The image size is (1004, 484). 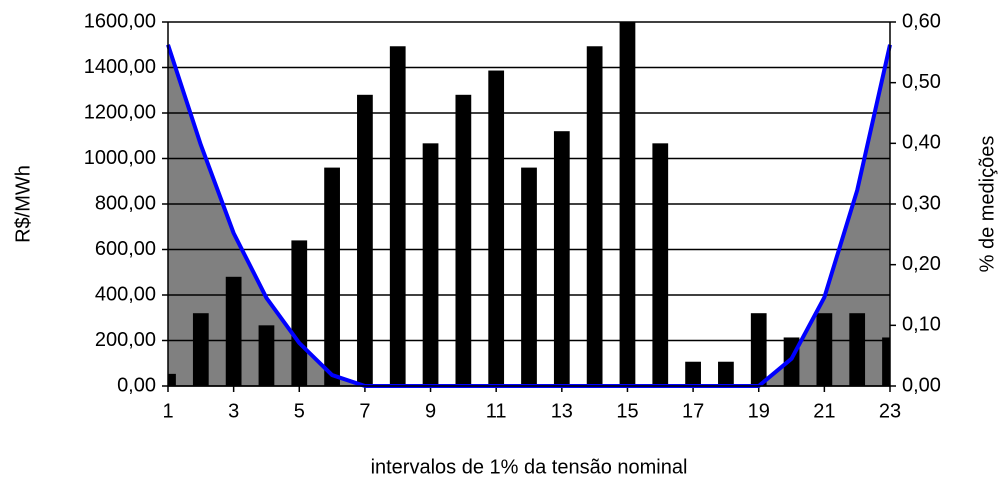 What do you see at coordinates (125, 294) in the screenshot?
I see `y-tick-label: 400,00` at bounding box center [125, 294].